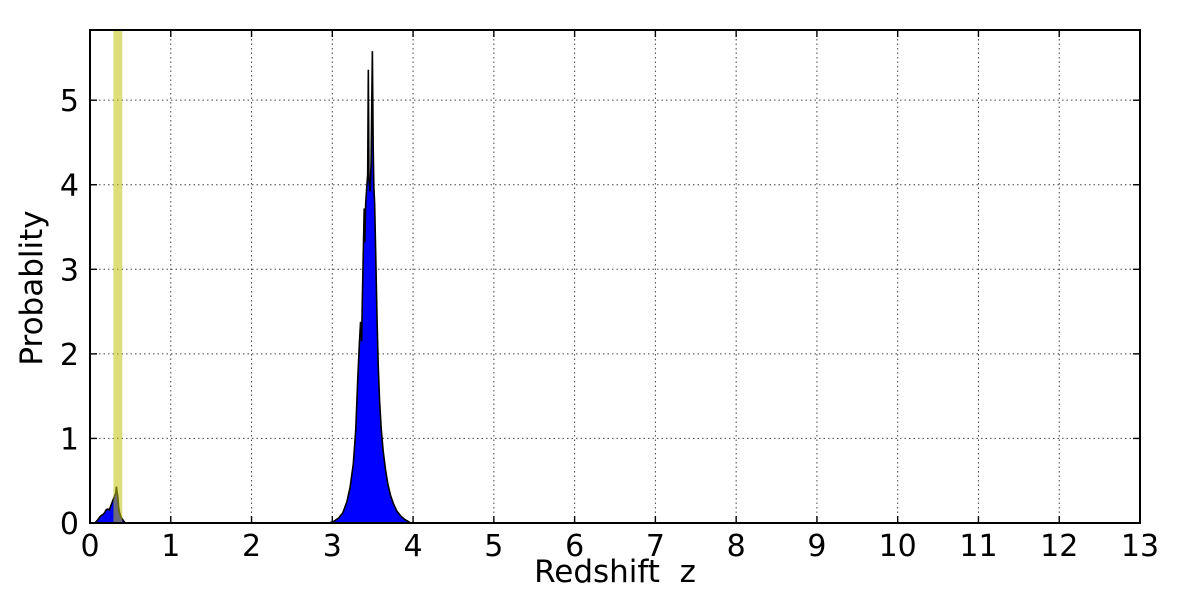  What do you see at coordinates (69, 355) in the screenshot?
I see `y-tick-label: 2` at bounding box center [69, 355].